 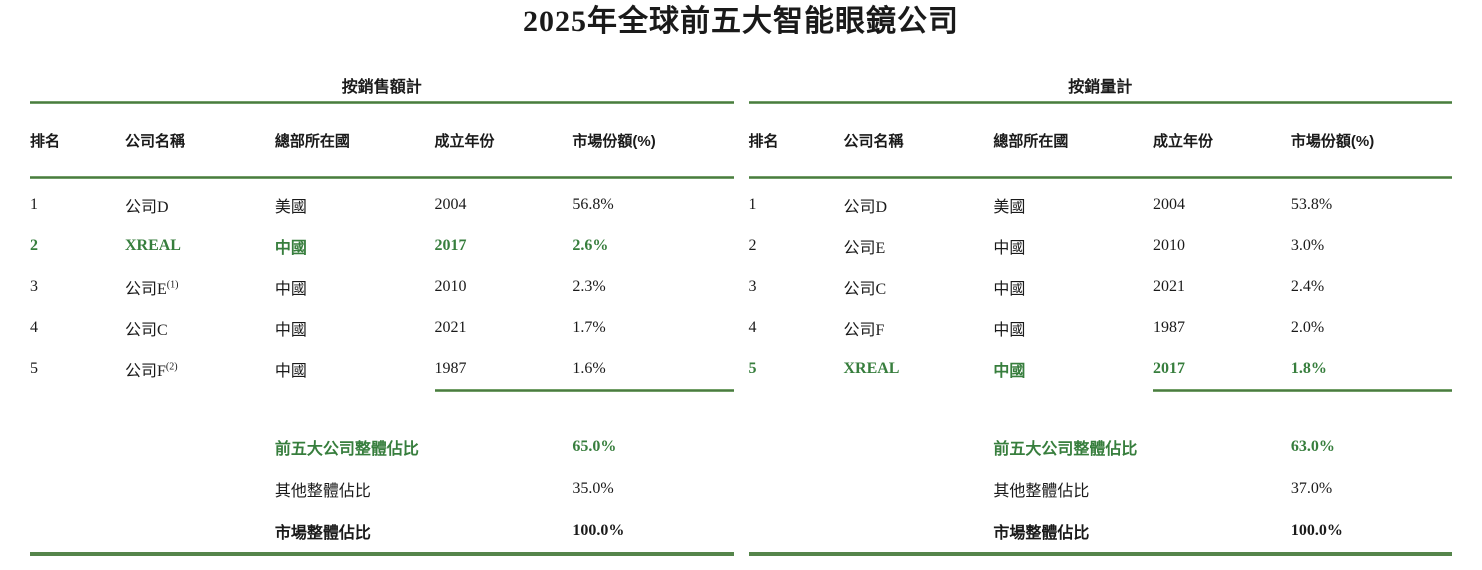 What do you see at coordinates (589, 327) in the screenshot?
I see `share-cell: 1.7%` at bounding box center [589, 327].